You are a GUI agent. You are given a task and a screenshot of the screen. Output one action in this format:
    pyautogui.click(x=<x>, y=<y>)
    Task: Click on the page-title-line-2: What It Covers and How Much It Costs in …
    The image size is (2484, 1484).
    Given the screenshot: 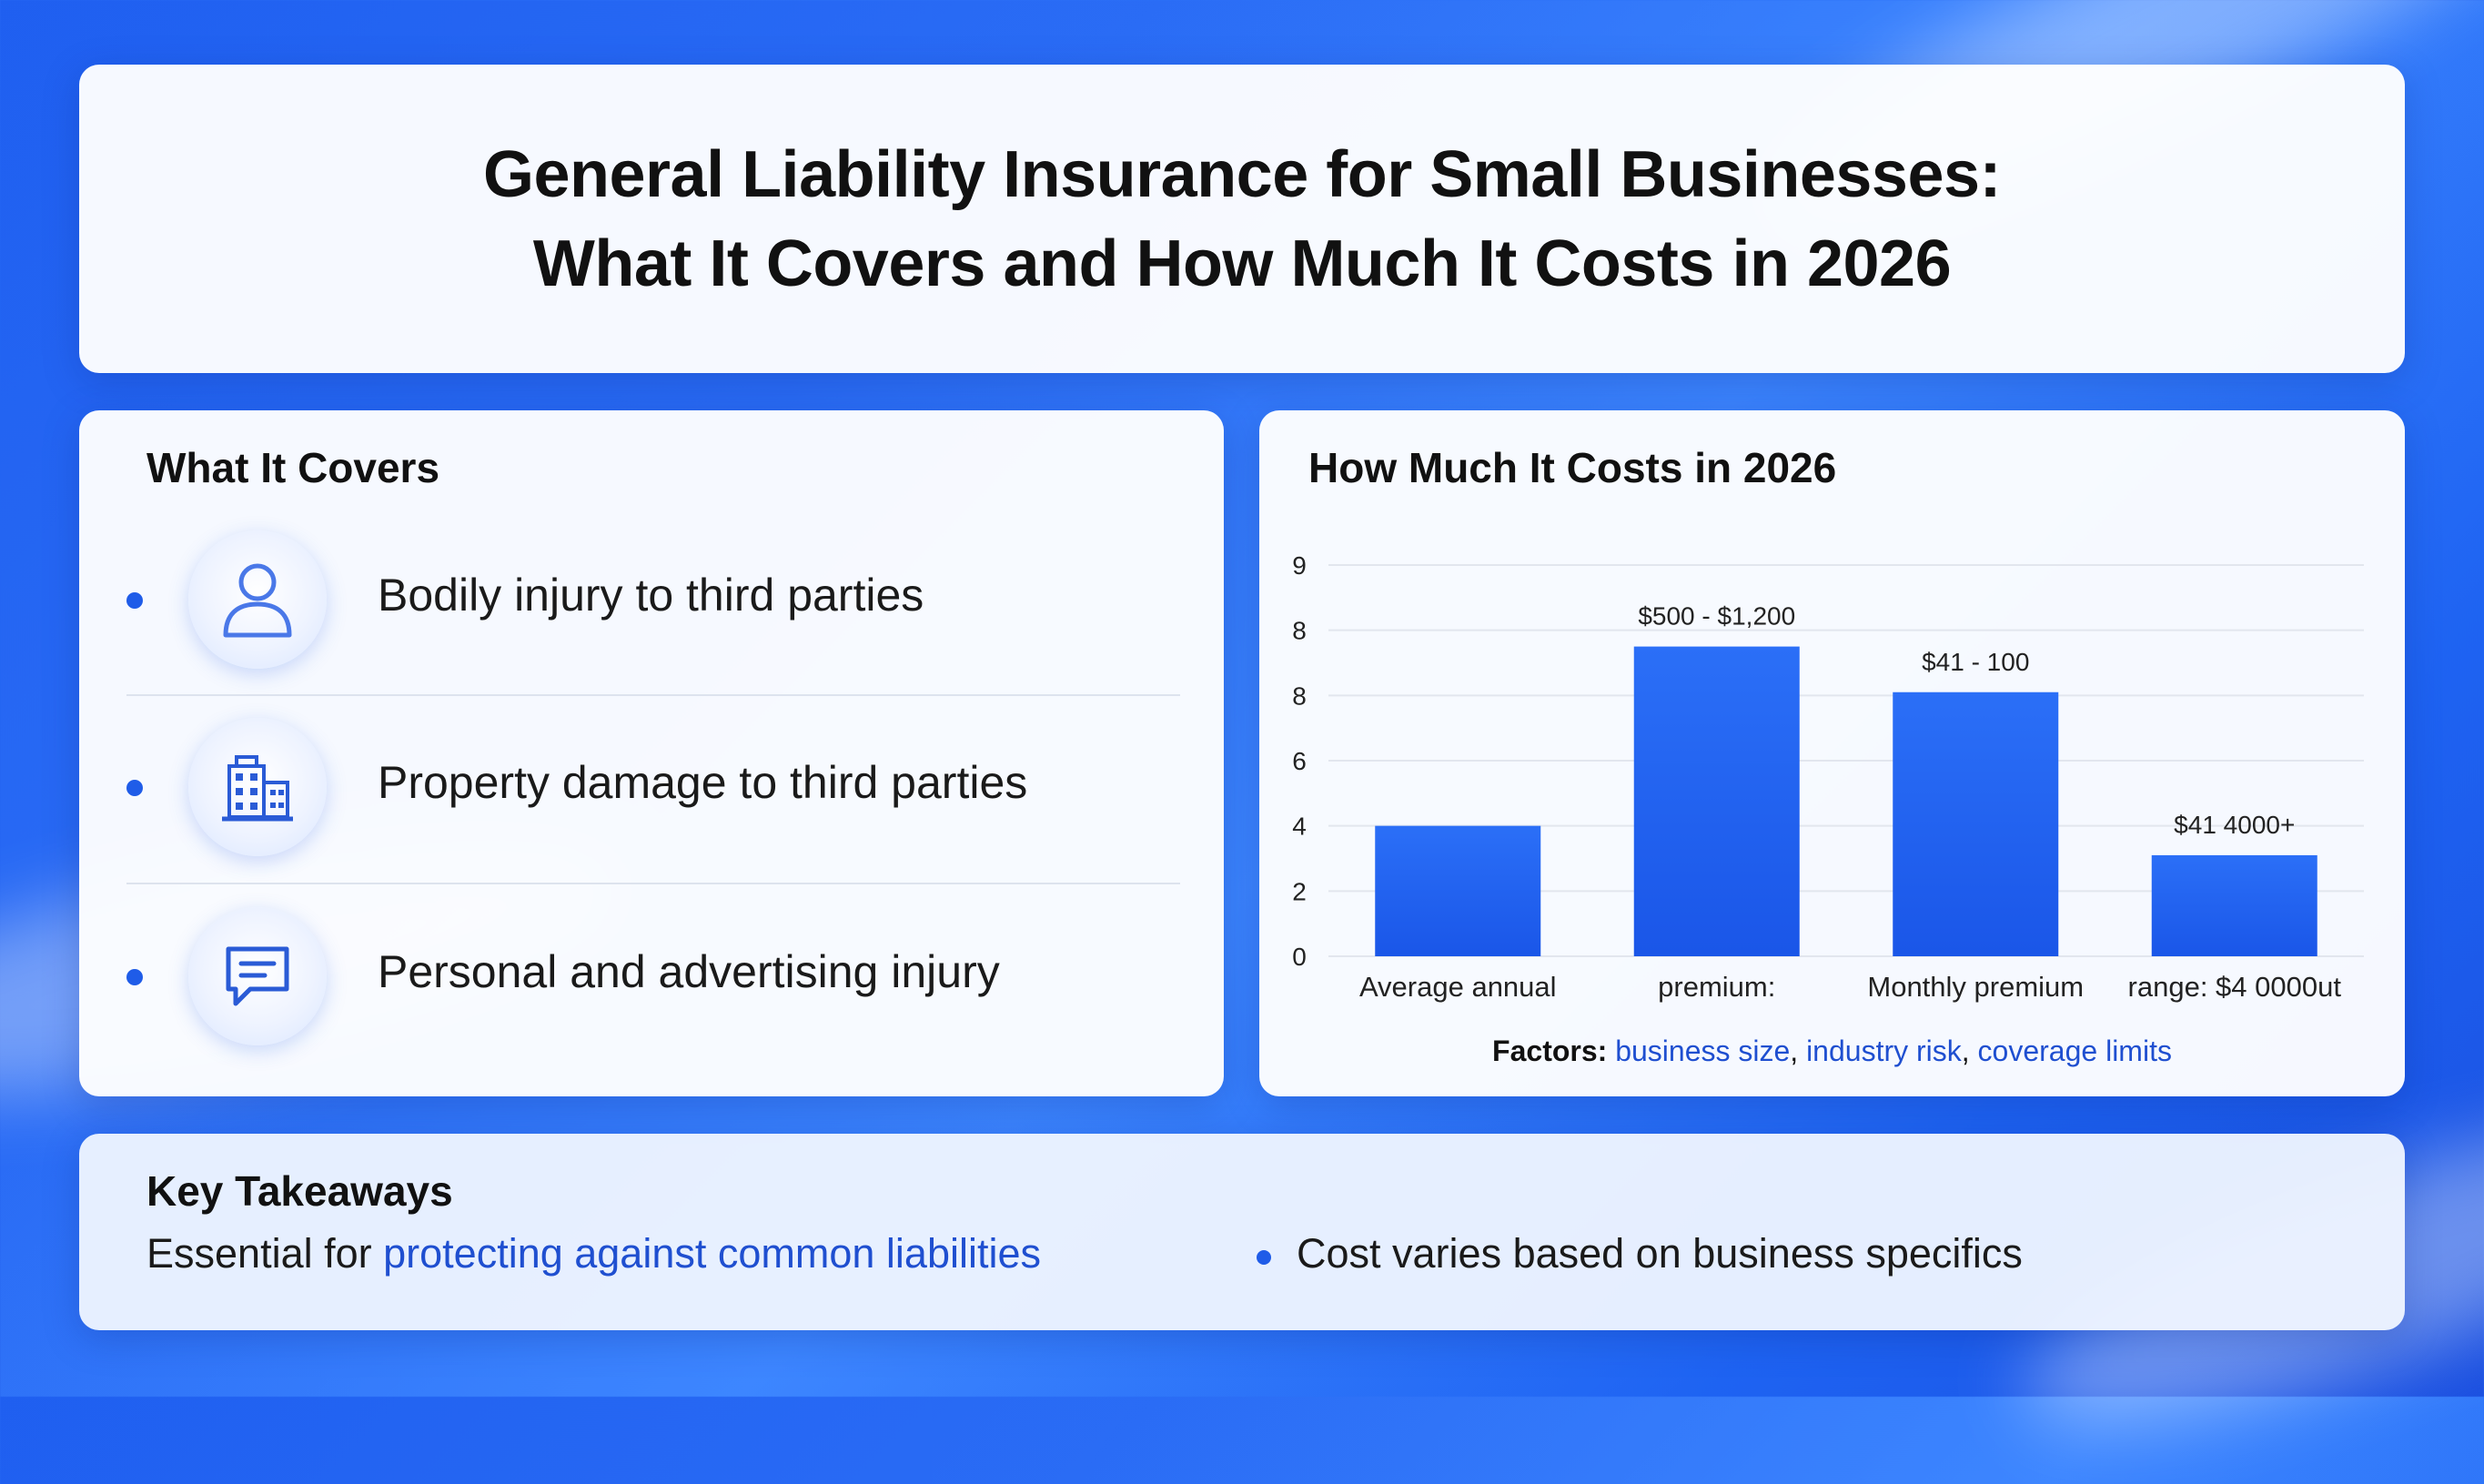 What is the action you would take?
    pyautogui.click(x=1242, y=263)
    